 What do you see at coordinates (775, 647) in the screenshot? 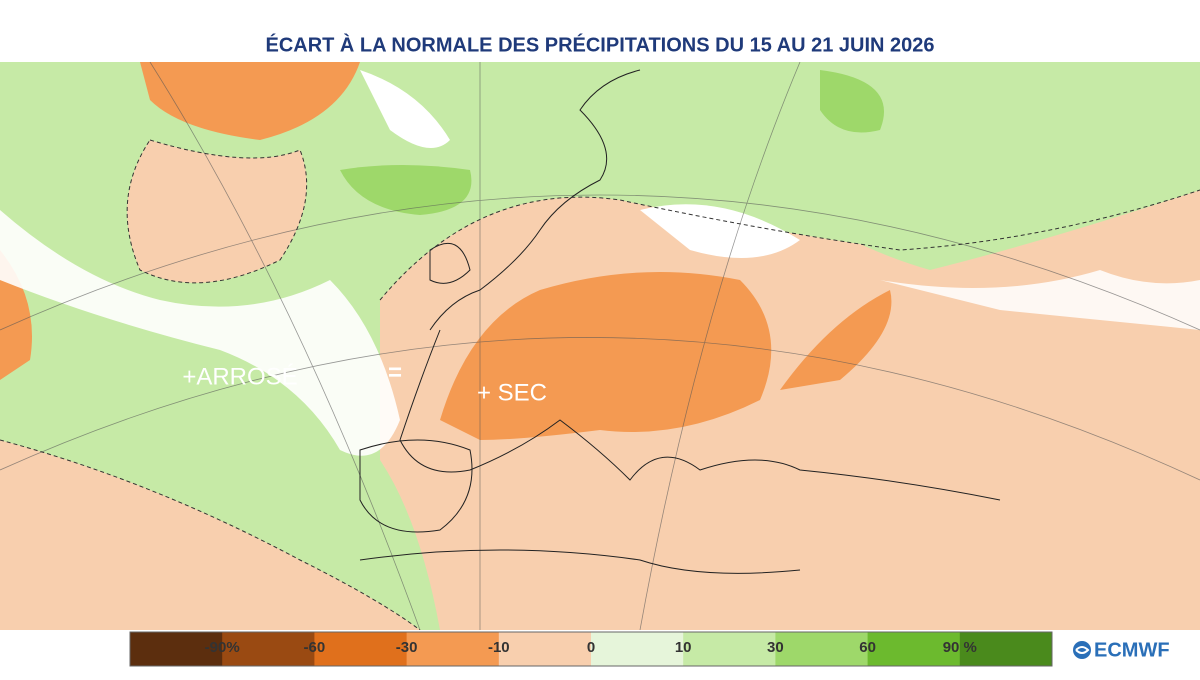
I see `legend-label: 30` at bounding box center [775, 647].